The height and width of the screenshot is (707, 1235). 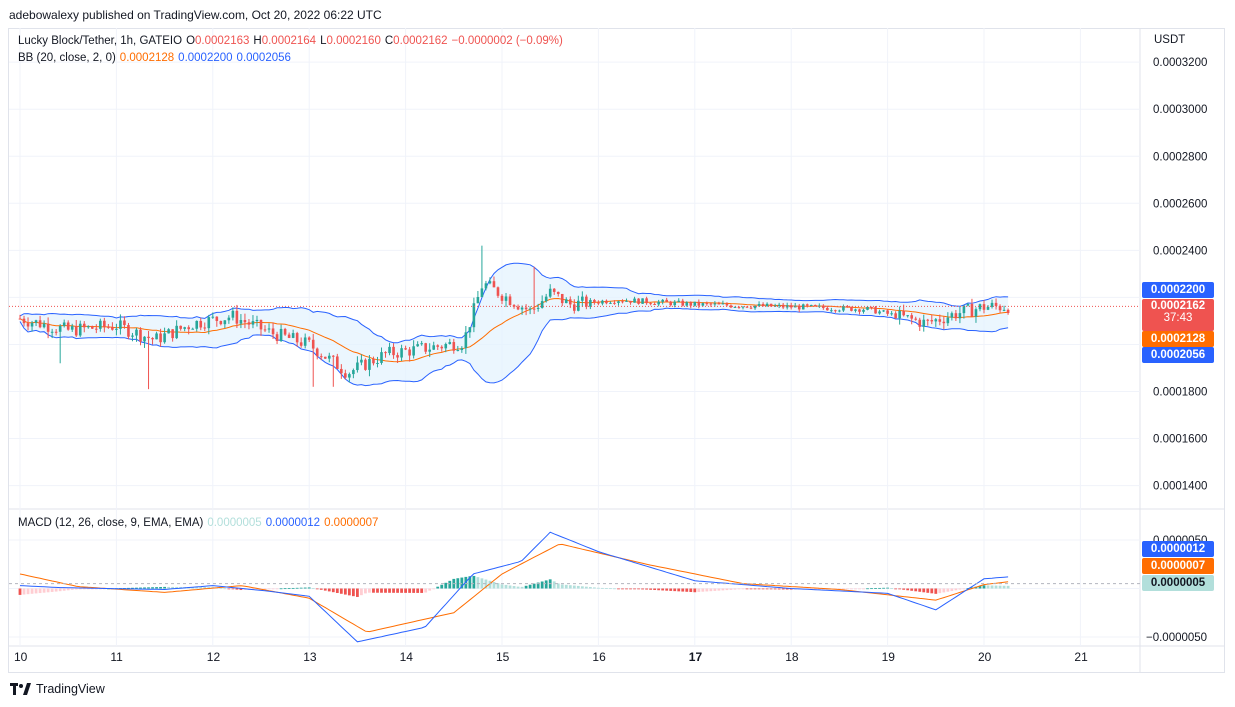 What do you see at coordinates (263, 58) in the screenshot?
I see `bb-lower-value: 0.0002056` at bounding box center [263, 58].